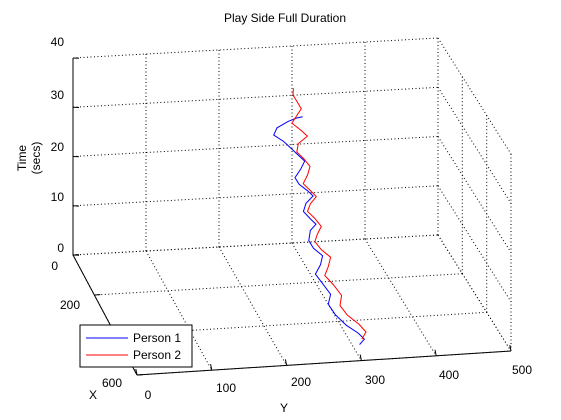 The height and width of the screenshot is (420, 561). What do you see at coordinates (301, 382) in the screenshot?
I see `y-tick-label: 200` at bounding box center [301, 382].